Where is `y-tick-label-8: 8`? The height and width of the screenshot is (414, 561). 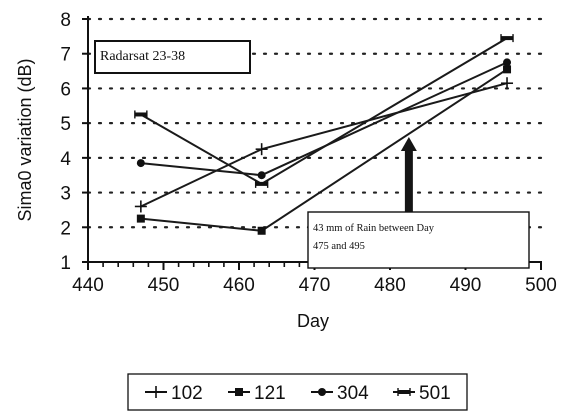 y-tick-label-8: 8 is located at coordinates (65, 20).